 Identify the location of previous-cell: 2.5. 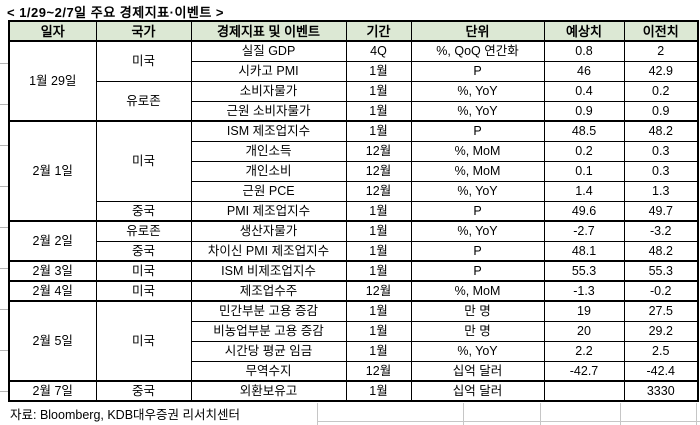
(661, 350).